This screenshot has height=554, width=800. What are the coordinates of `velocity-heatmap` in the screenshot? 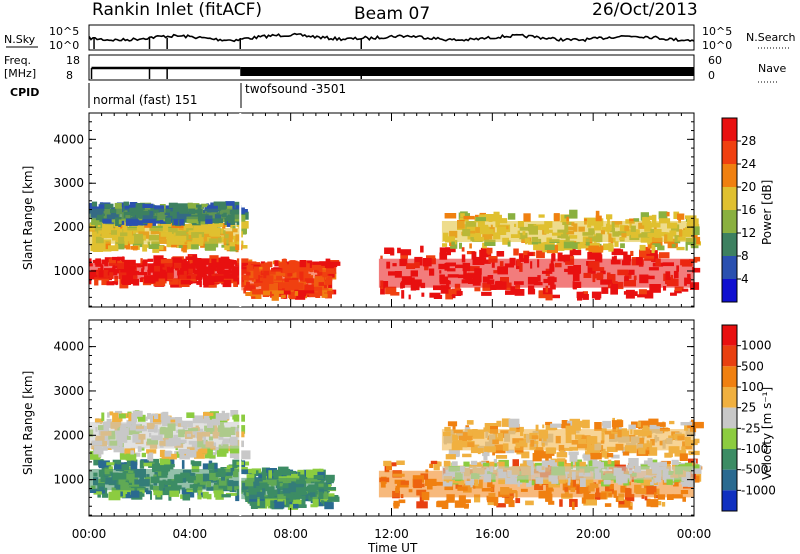 It's located at (396, 460).